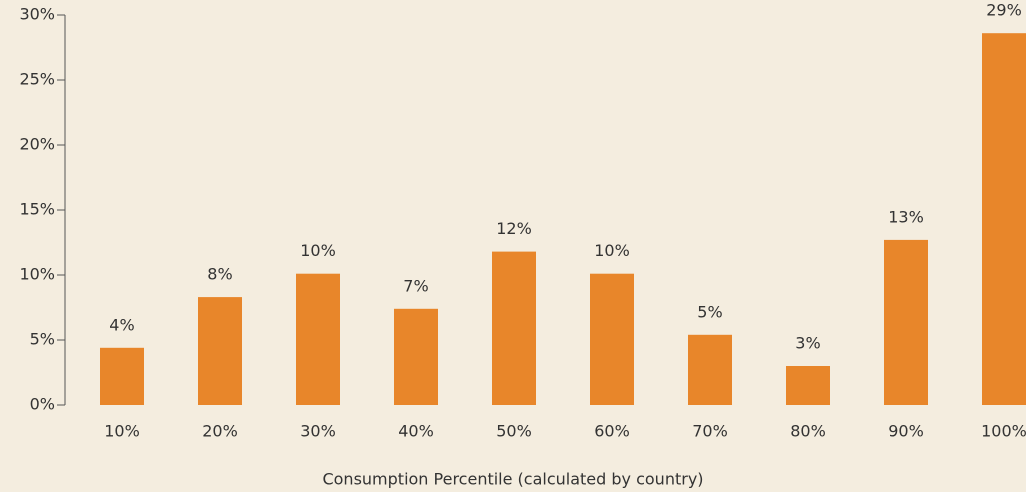 The width and height of the screenshot is (1026, 492). What do you see at coordinates (710, 431) in the screenshot?
I see `x-tick-label: 70%` at bounding box center [710, 431].